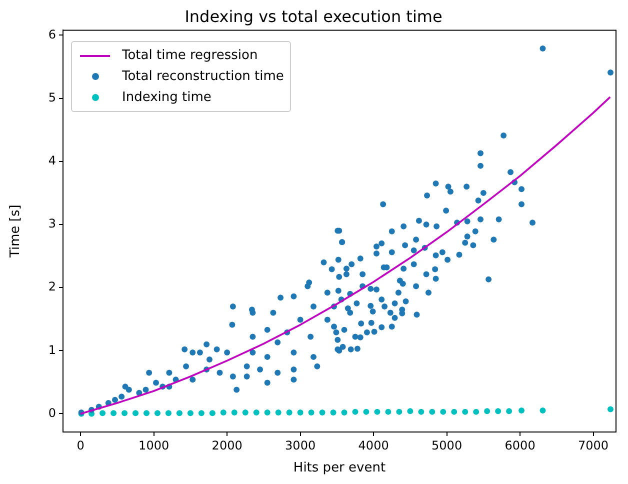 The height and width of the screenshot is (484, 628). What do you see at coordinates (52, 34) in the screenshot?
I see `y-tick-label: 6` at bounding box center [52, 34].